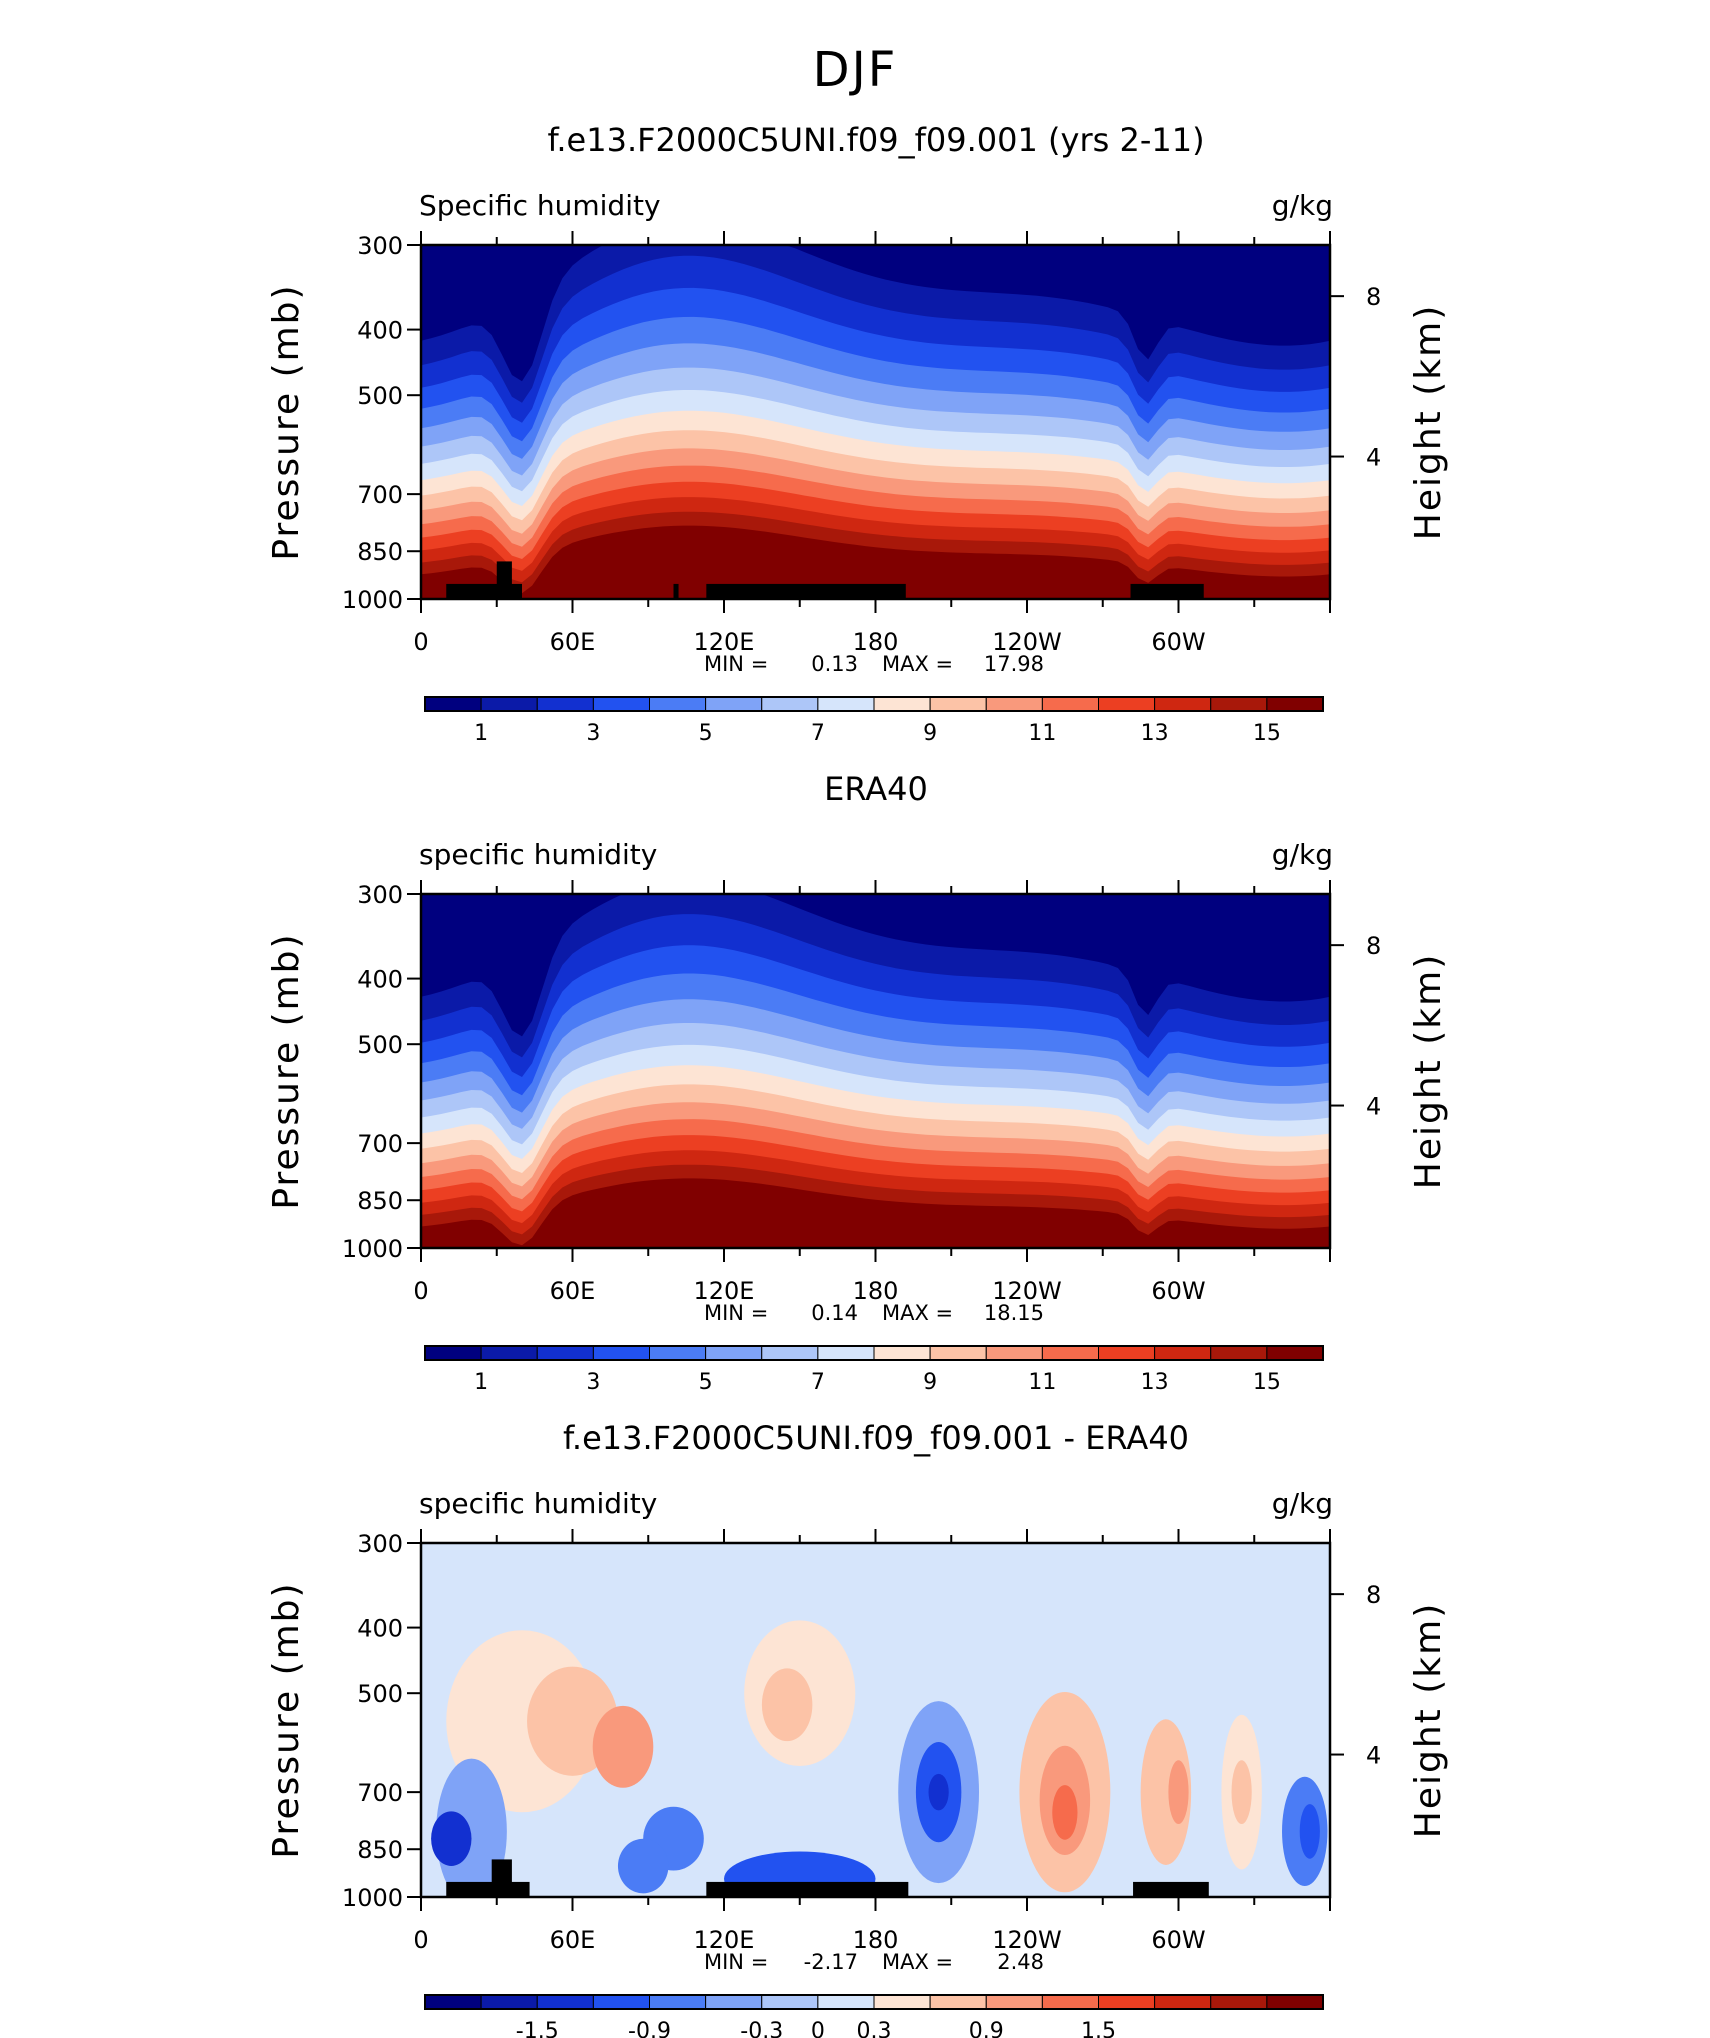 This screenshot has height=2038, width=1710. What do you see at coordinates (818, 733) in the screenshot?
I see `colorbar-label: 7` at bounding box center [818, 733].